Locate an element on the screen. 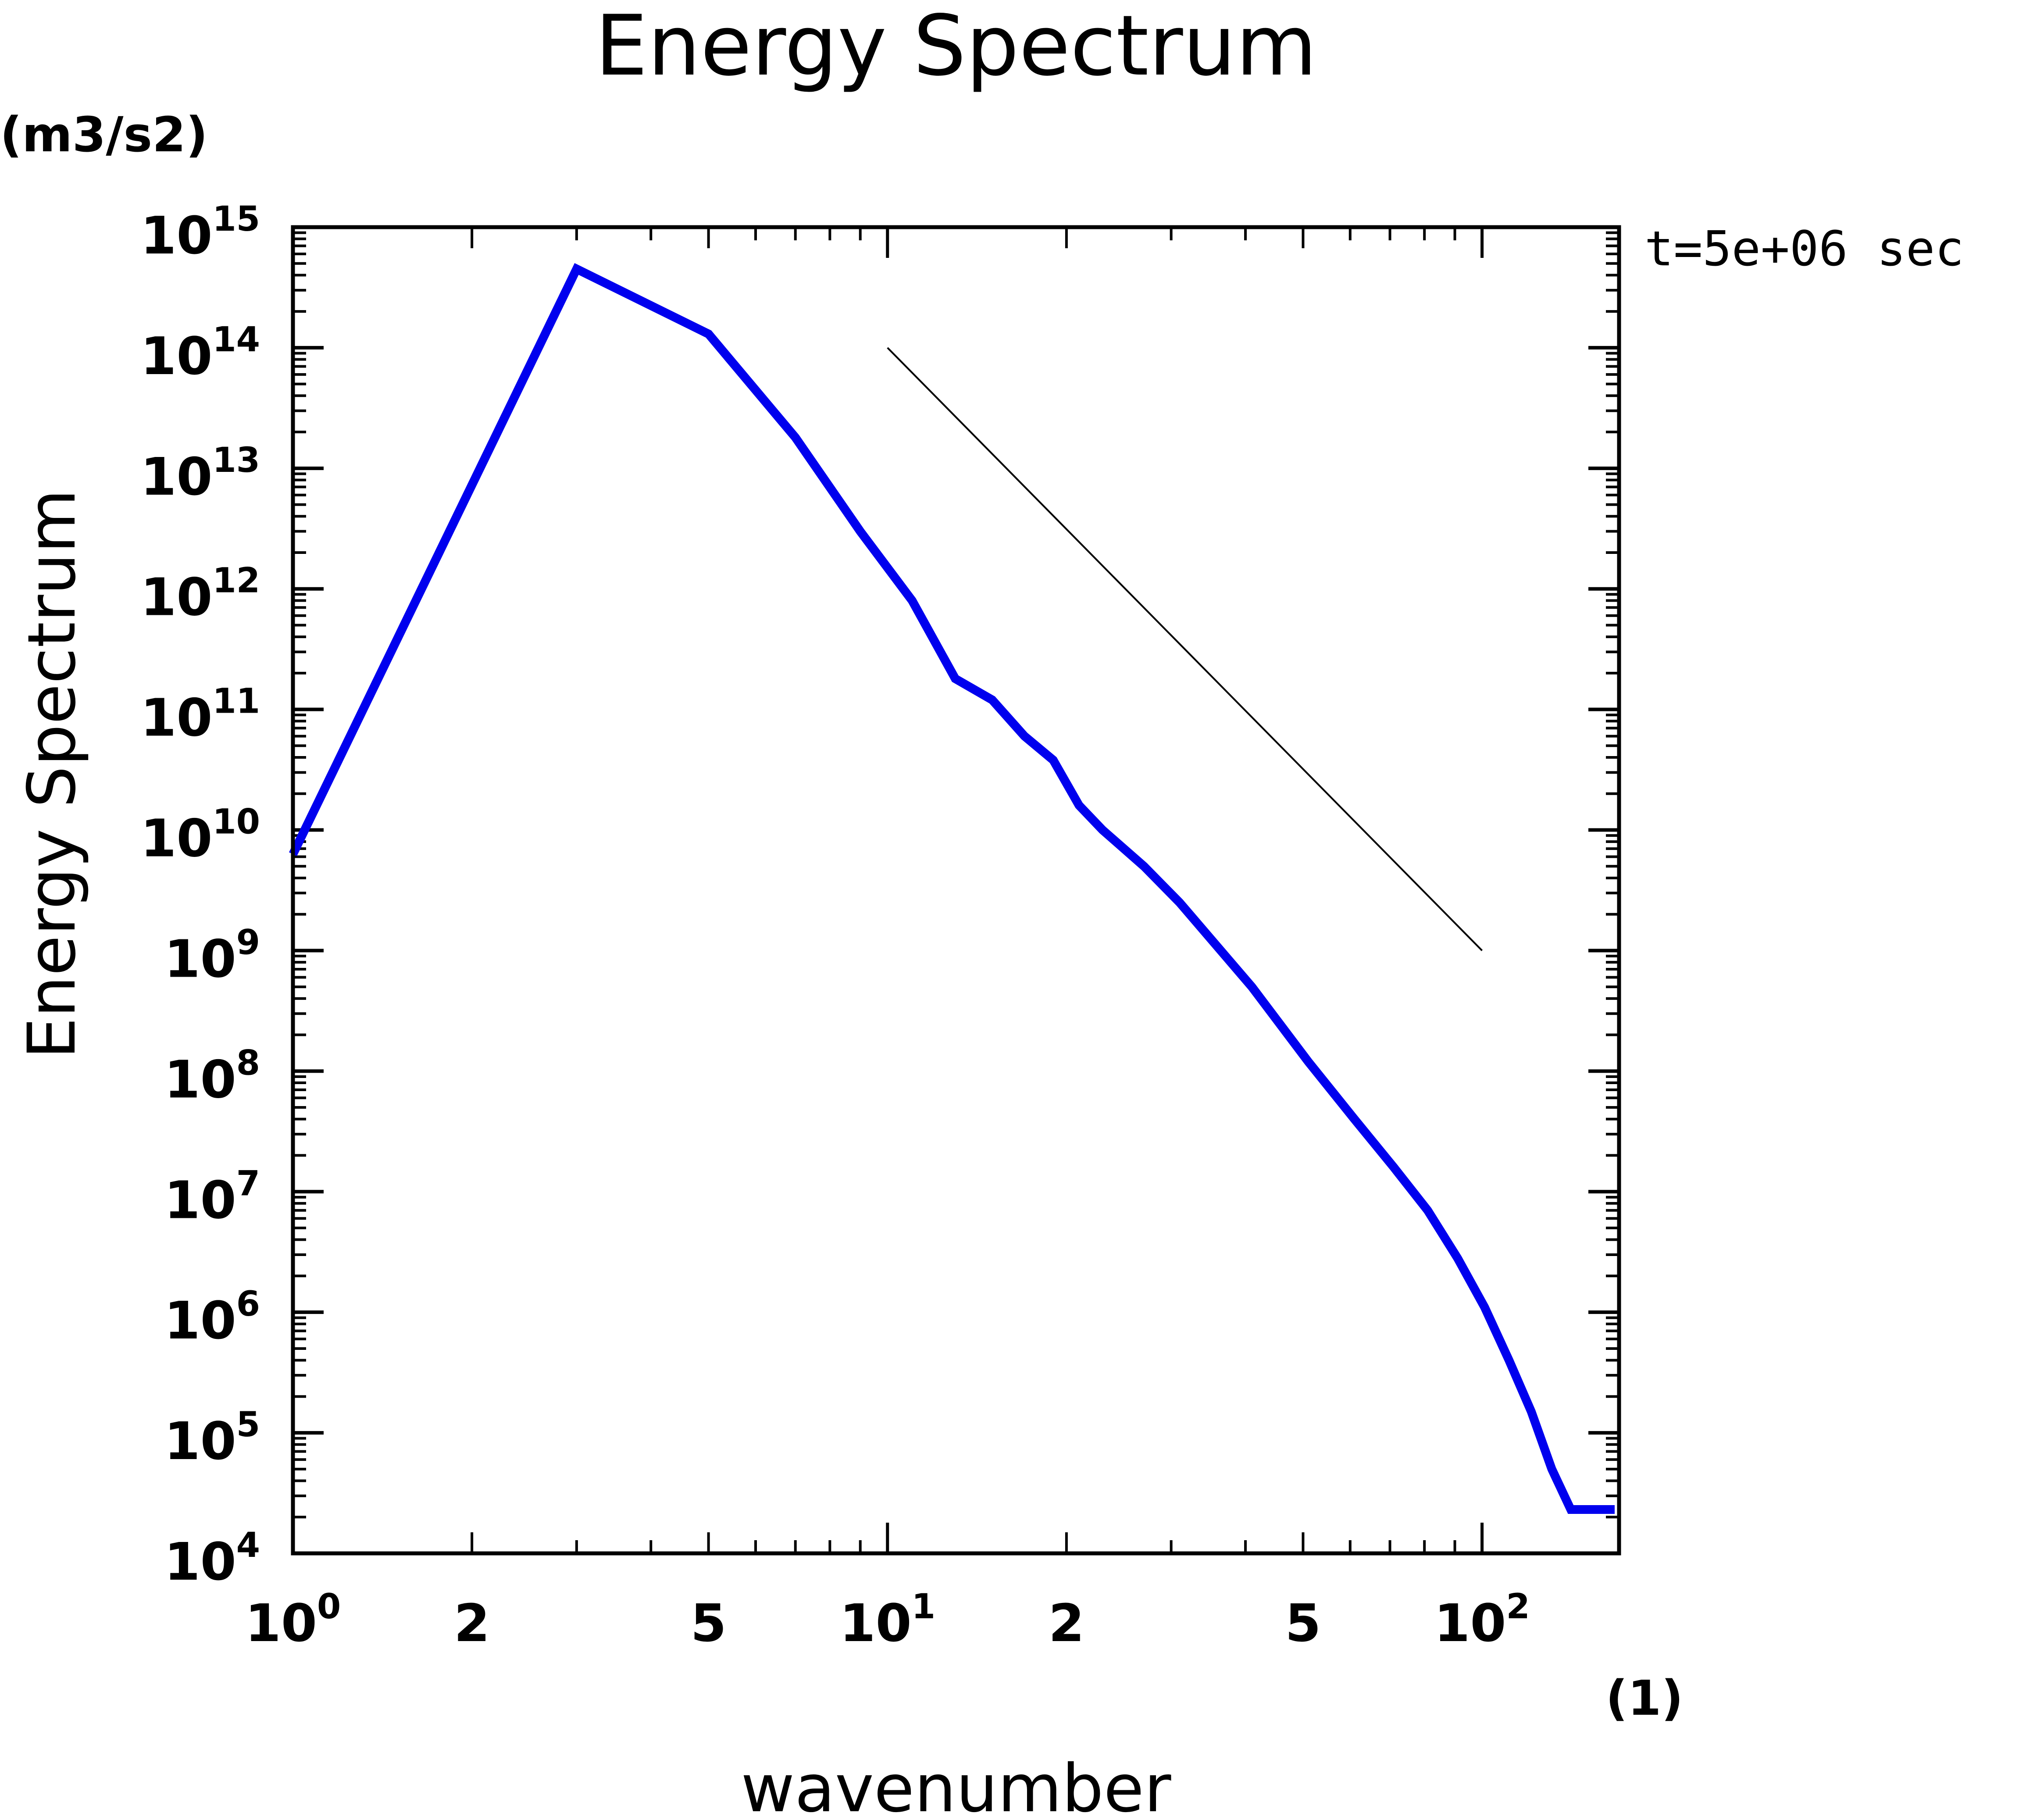 The width and height of the screenshot is (2019, 1820). x-axis-unit: (1) is located at coordinates (1644, 1698).